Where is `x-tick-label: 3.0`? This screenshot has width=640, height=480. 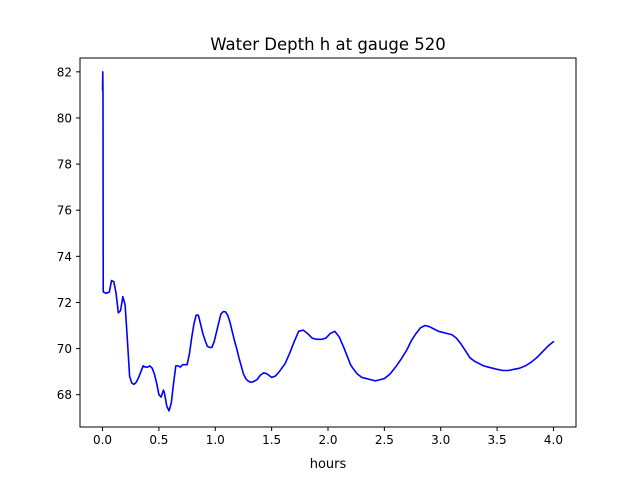 x-tick-label: 3.0 is located at coordinates (440, 440).